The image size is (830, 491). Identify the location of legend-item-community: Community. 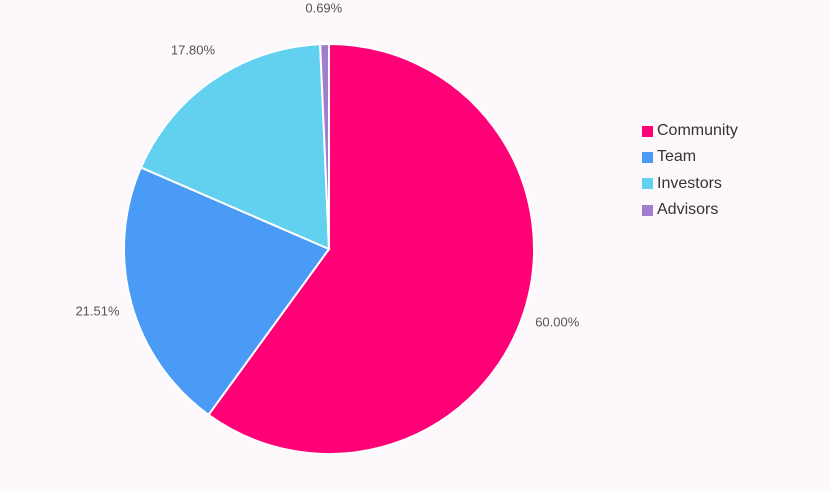
(690, 131).